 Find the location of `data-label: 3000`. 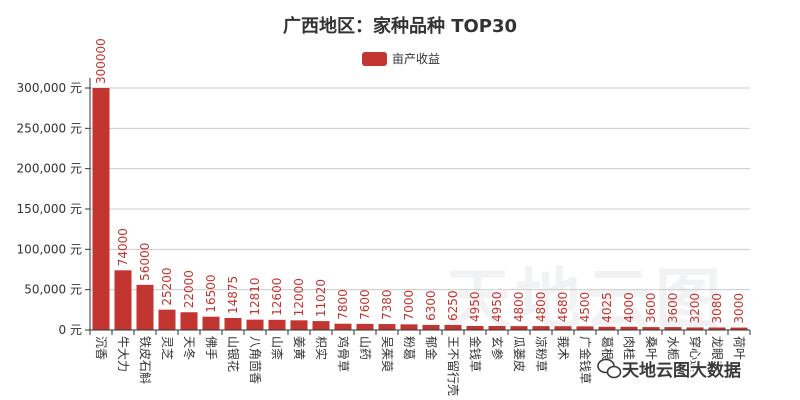

data-label: 3000 is located at coordinates (739, 308).